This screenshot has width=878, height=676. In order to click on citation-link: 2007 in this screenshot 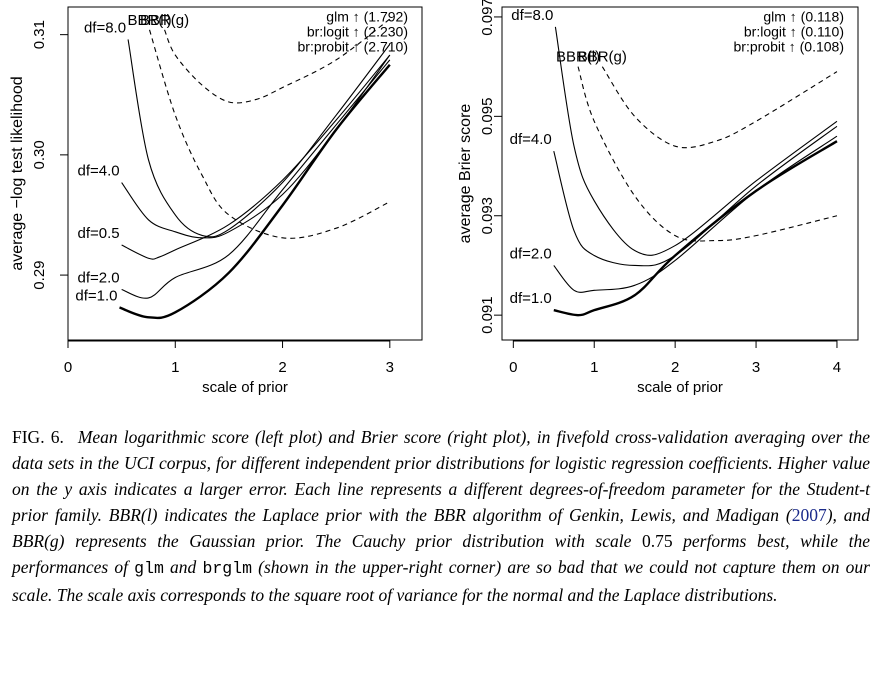, I will do `click(809, 515)`.